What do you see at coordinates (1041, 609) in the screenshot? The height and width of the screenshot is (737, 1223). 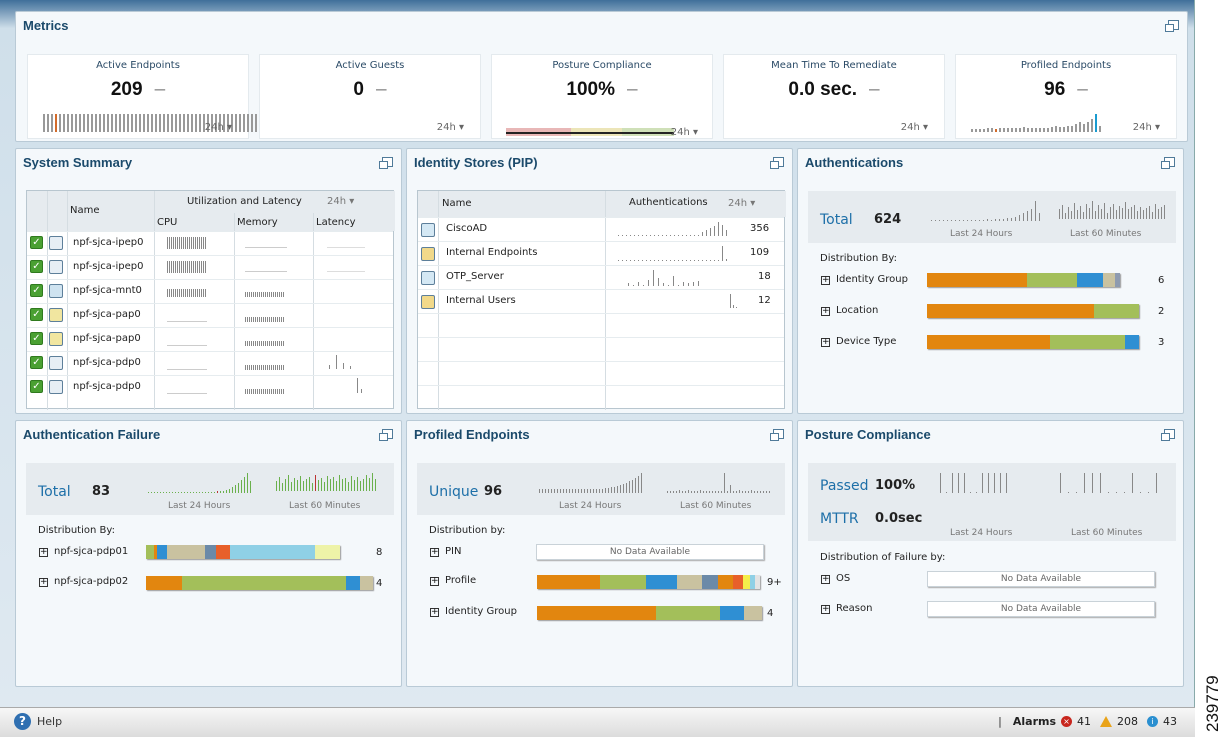 I see `no-data-box: No Data Available` at bounding box center [1041, 609].